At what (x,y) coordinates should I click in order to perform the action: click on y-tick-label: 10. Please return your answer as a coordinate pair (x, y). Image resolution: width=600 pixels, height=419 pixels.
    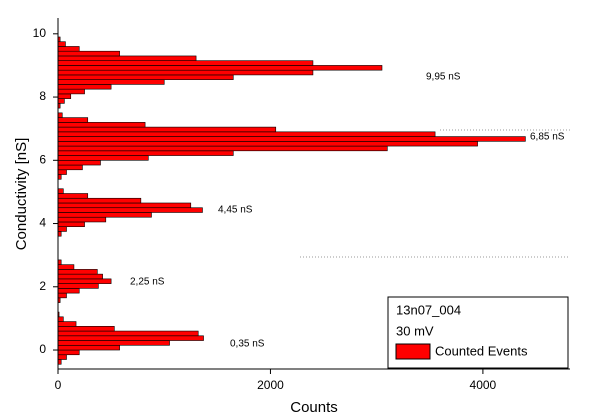
    Looking at the image, I should click on (40, 33).